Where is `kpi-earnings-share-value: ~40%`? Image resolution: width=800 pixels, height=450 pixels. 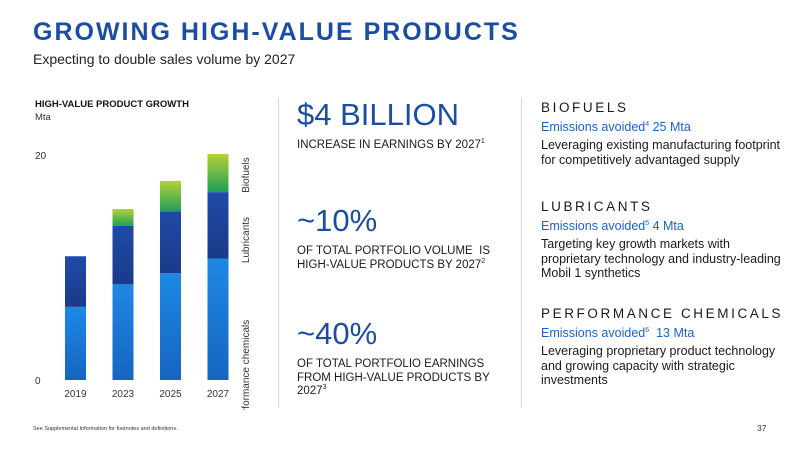 kpi-earnings-share-value: ~40% is located at coordinates (337, 333).